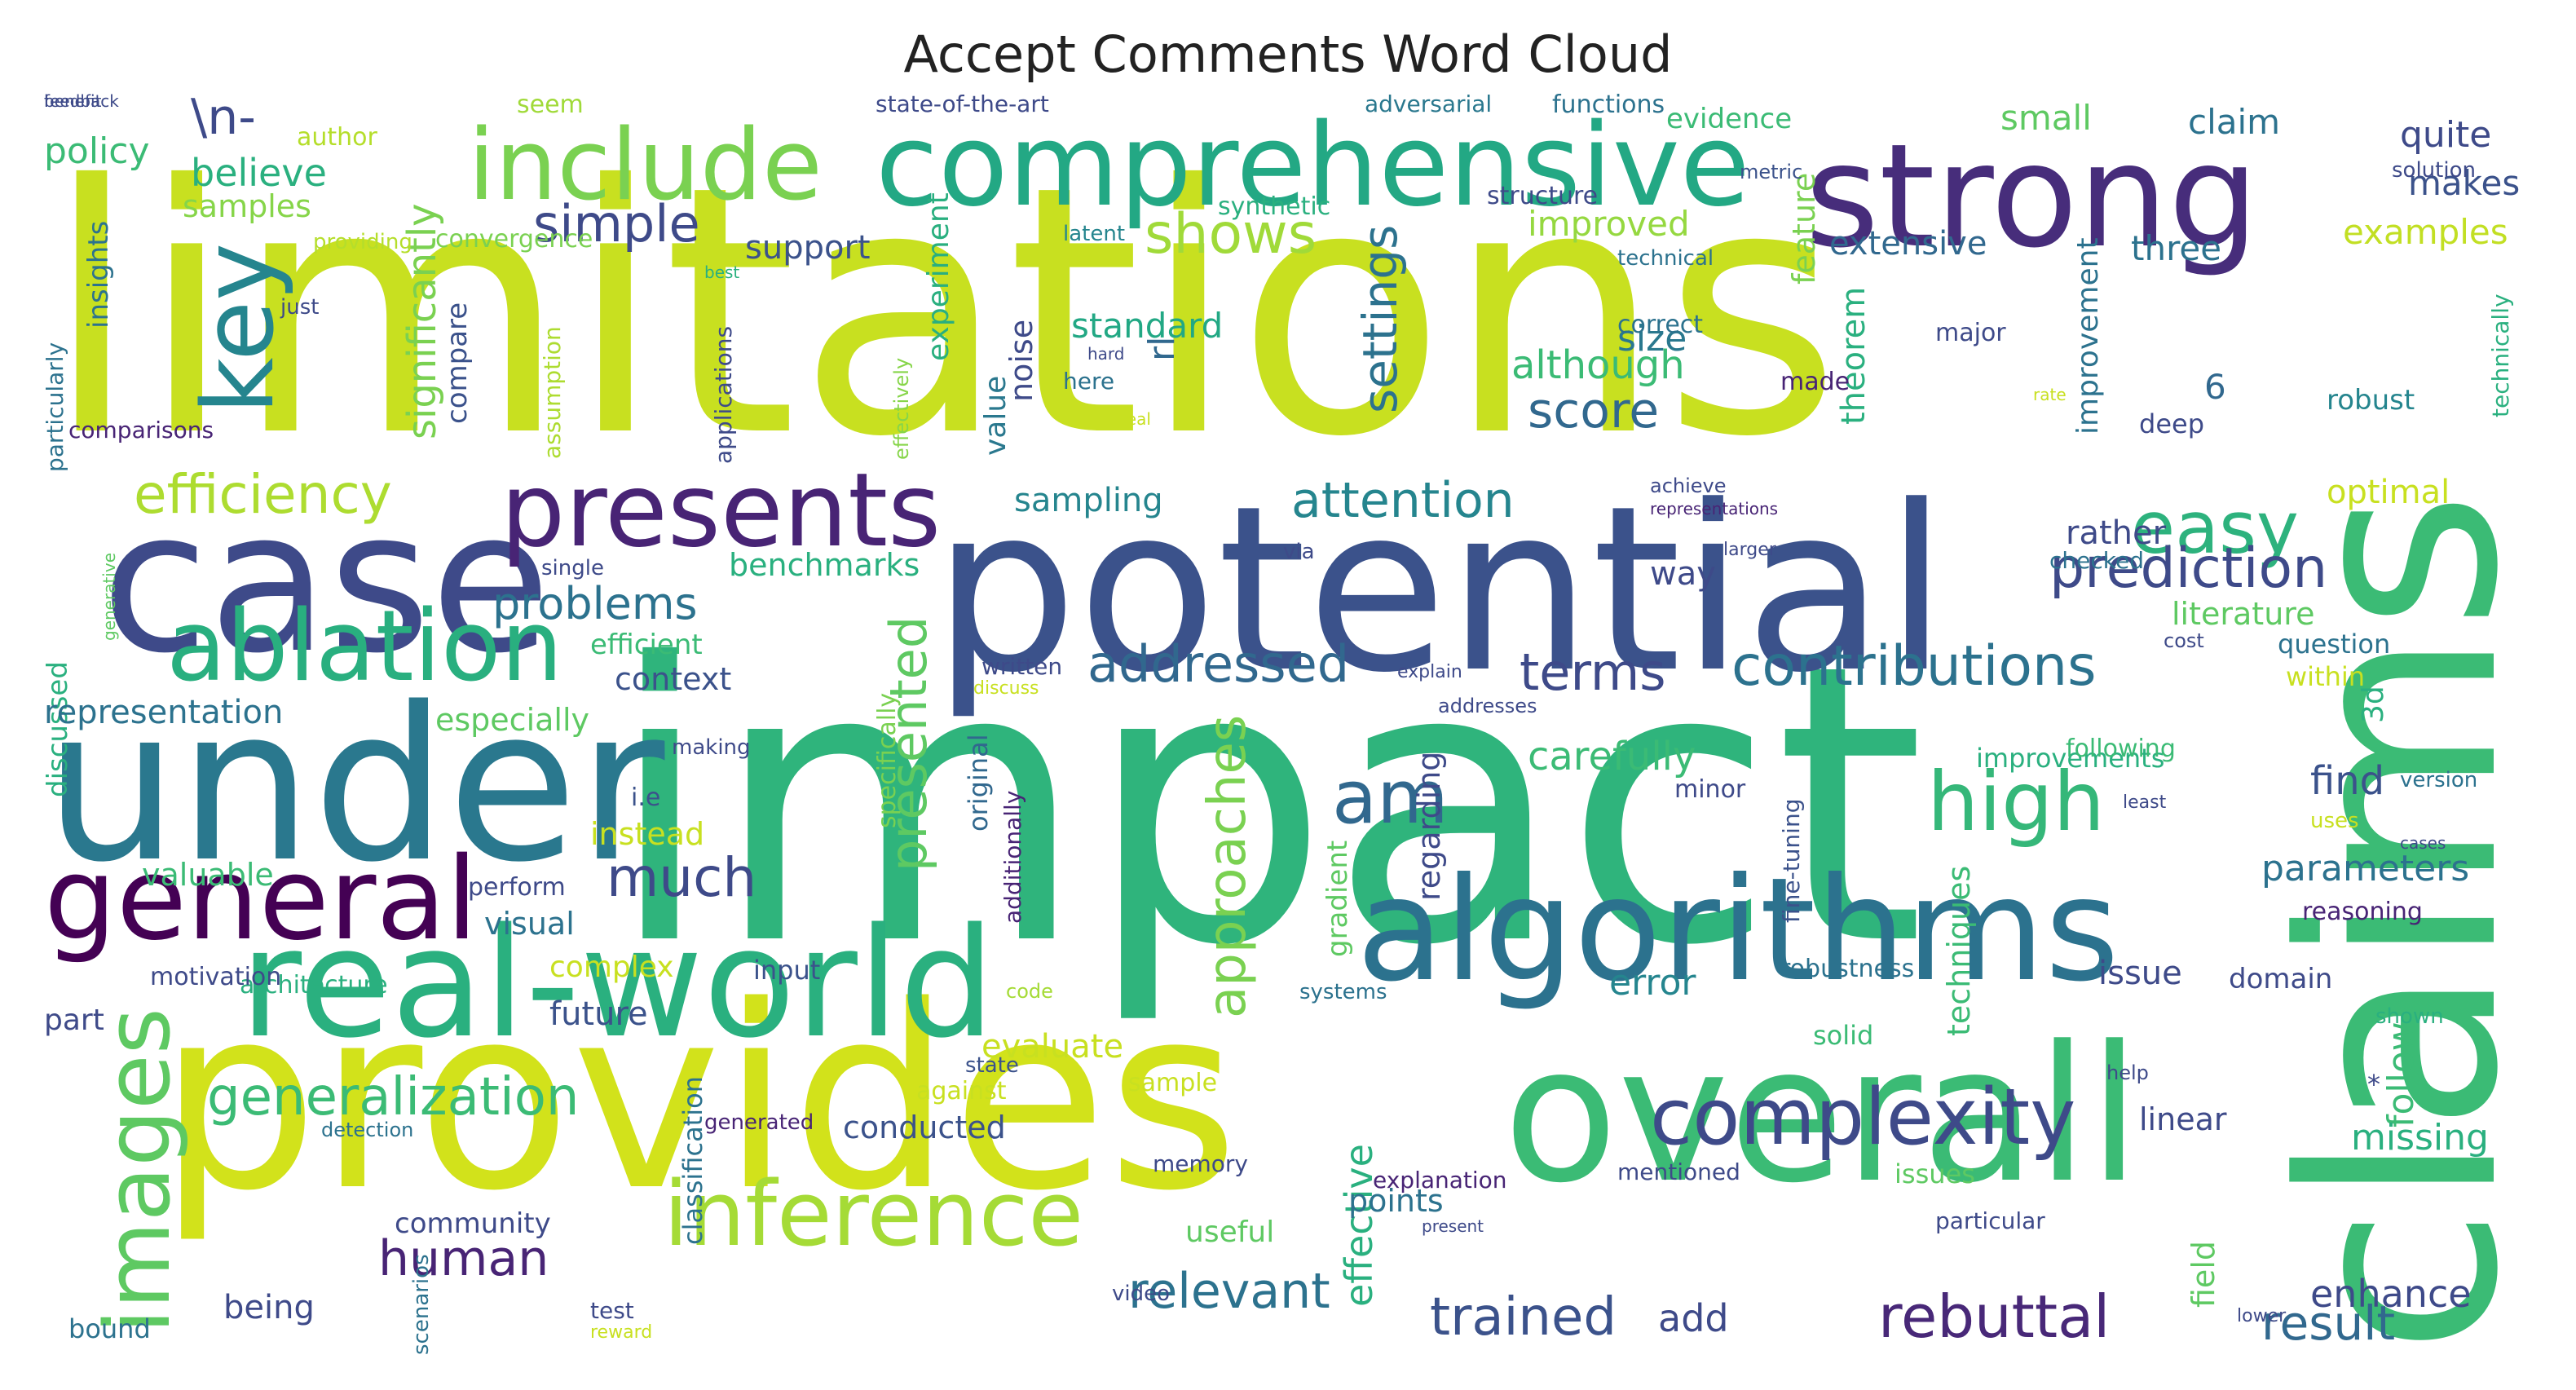  Describe the element at coordinates (616, 224) in the screenshot. I see `word-32-simple: simple` at that location.